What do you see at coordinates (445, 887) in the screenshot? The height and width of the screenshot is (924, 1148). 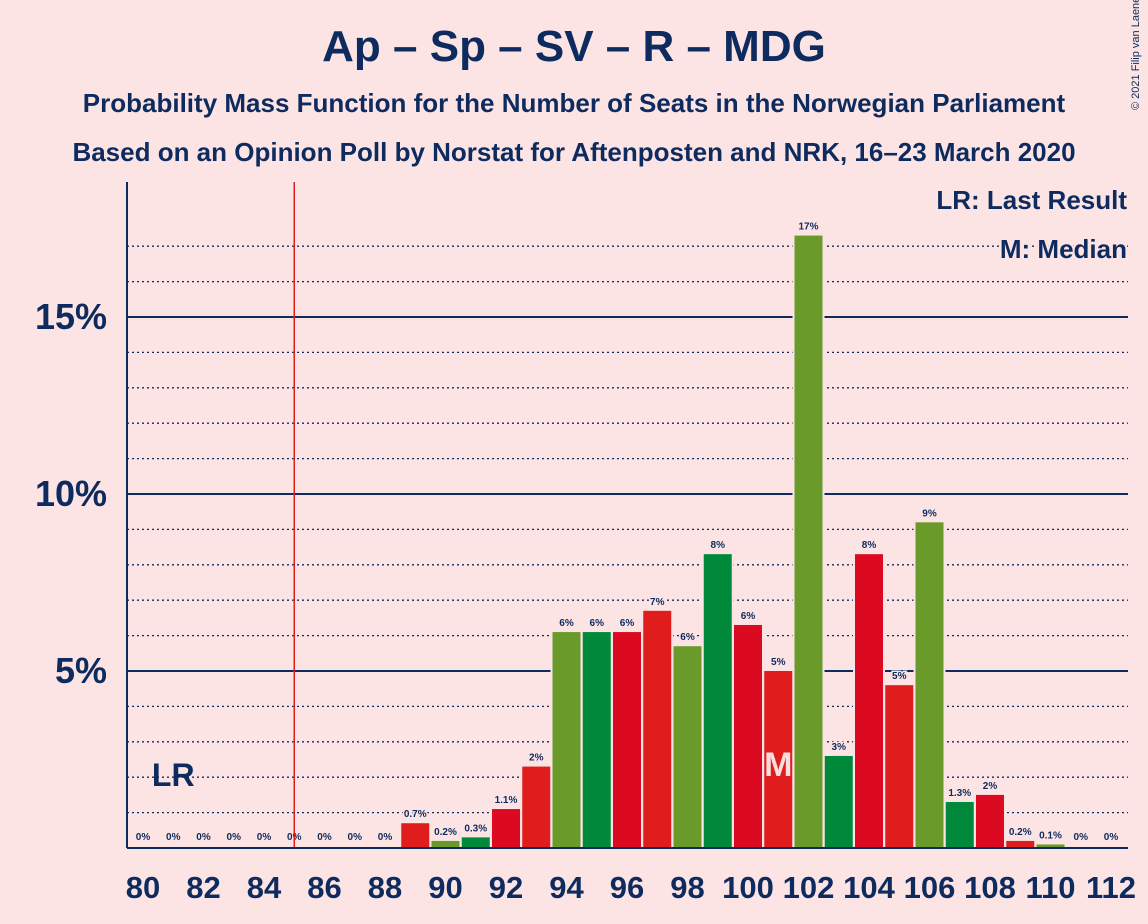 I see `x-tick-label: 90` at bounding box center [445, 887].